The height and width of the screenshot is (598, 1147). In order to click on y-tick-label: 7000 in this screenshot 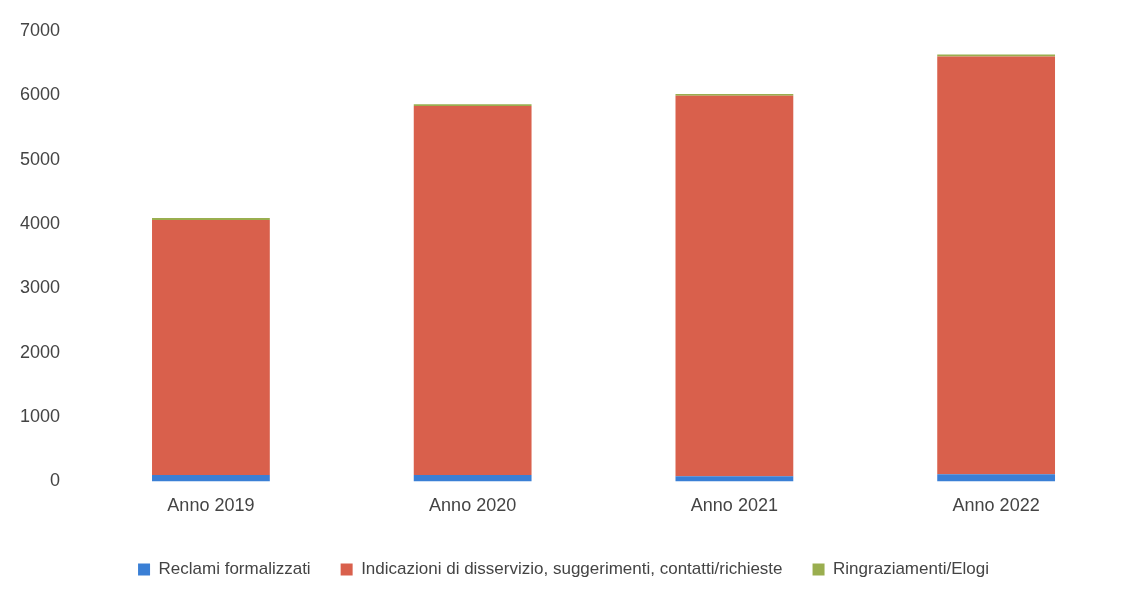, I will do `click(40, 29)`.